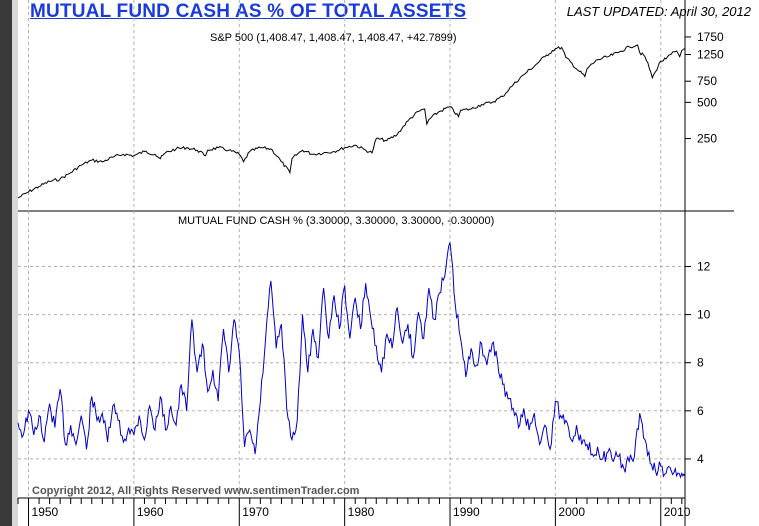 The width and height of the screenshot is (759, 526). I want to click on page-title: MUTUAL FUND CASH AS % OF TOTAL ASSETS, so click(248, 11).